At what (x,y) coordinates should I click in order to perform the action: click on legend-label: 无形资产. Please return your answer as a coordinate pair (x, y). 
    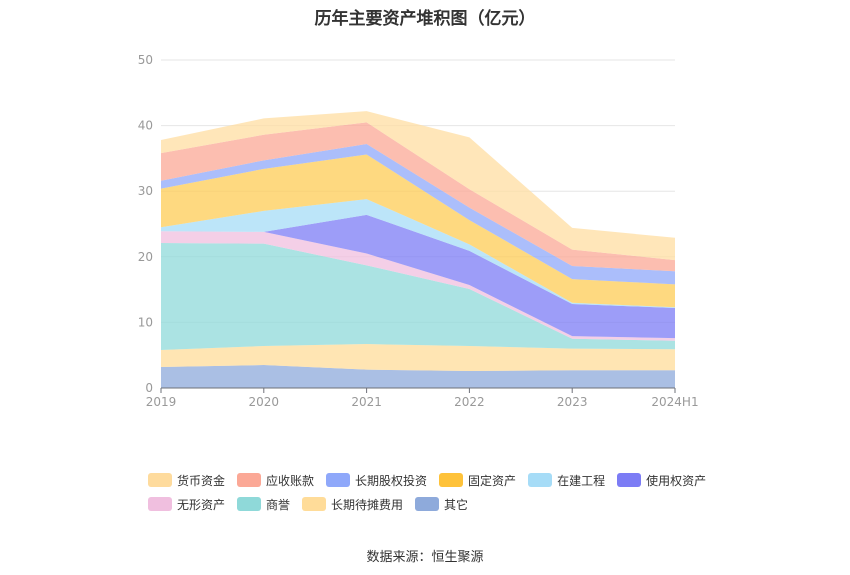
    Looking at the image, I should click on (201, 504).